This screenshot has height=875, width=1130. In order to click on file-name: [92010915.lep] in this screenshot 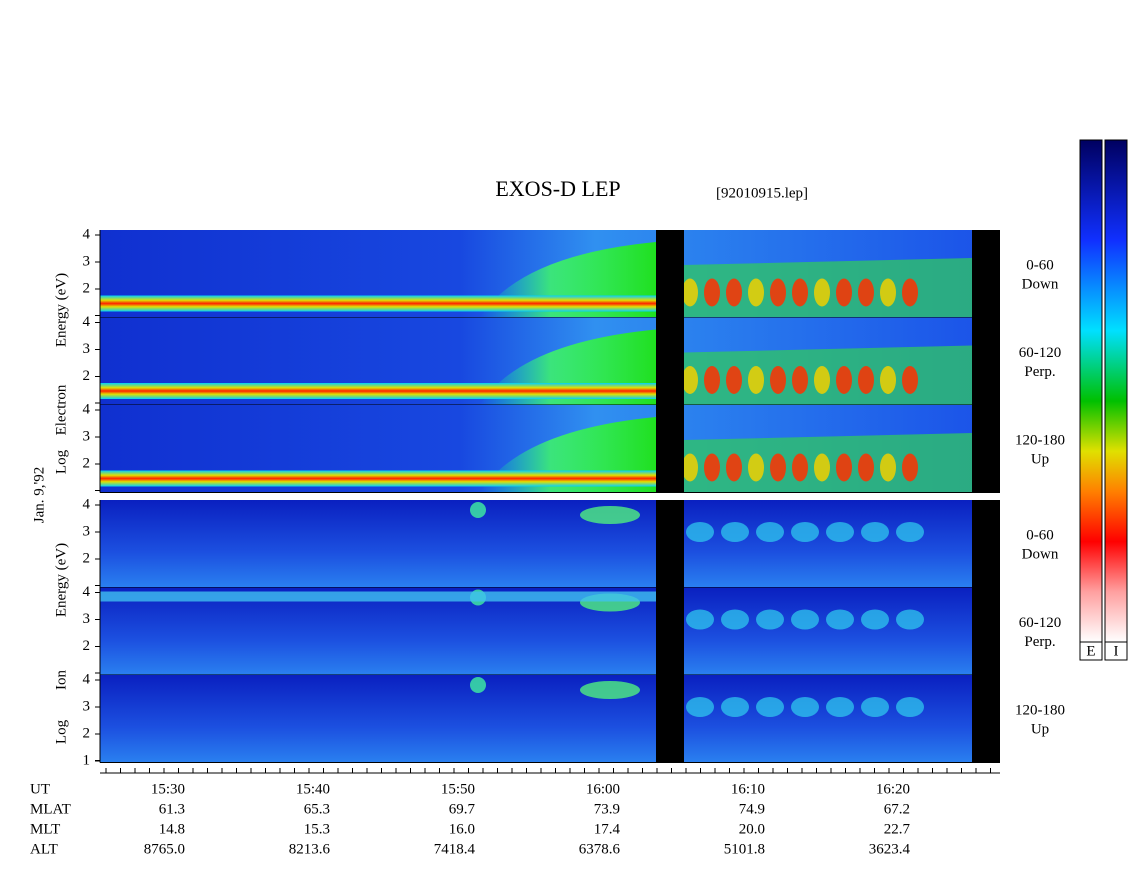, I will do `click(762, 193)`.